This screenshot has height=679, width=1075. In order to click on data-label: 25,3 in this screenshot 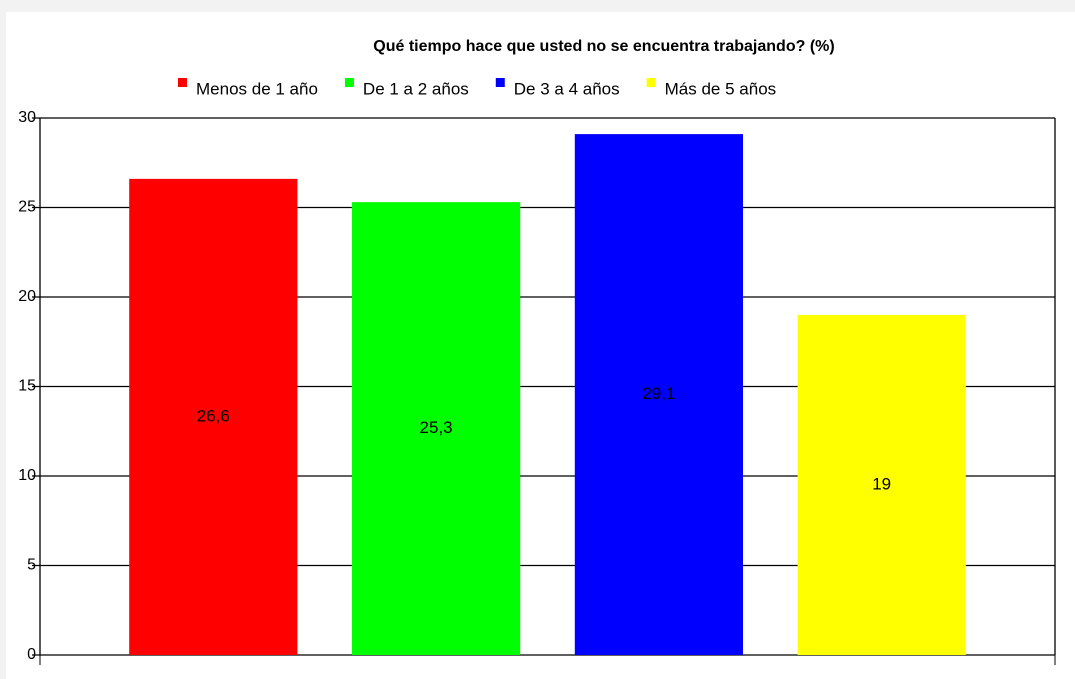, I will do `click(436, 427)`.